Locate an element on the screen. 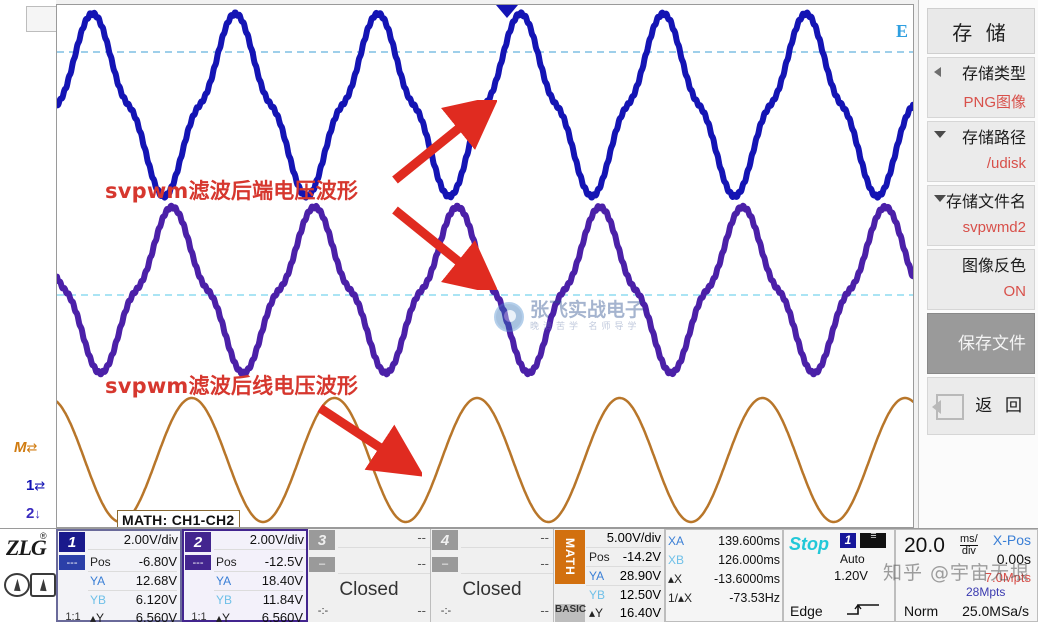 The image size is (1038, 627). menu-item-back: 返 回 is located at coordinates (981, 406).